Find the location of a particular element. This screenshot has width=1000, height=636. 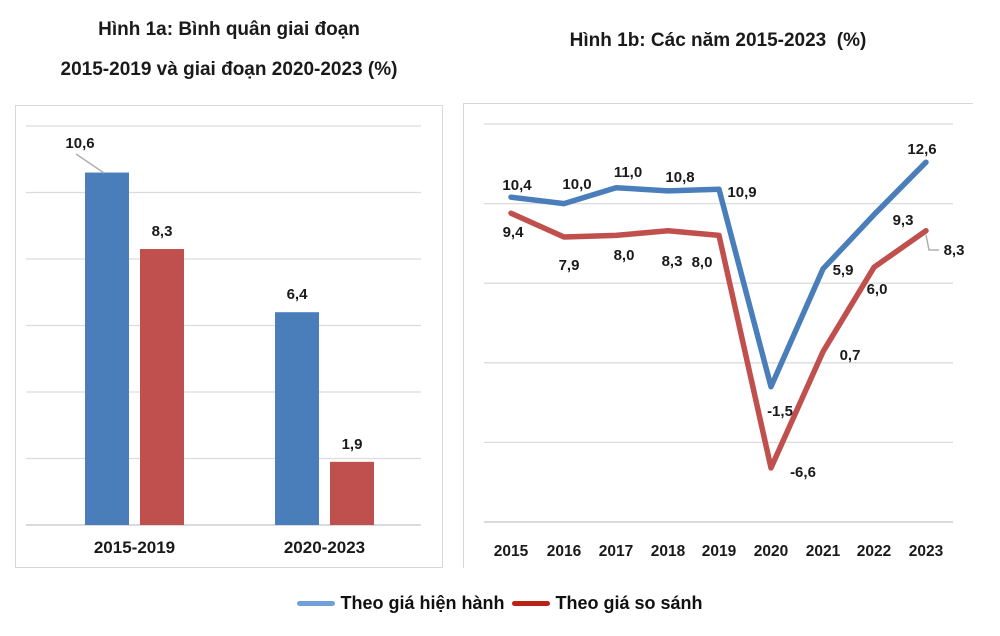

svg-text: 2016 is located at coordinates (564, 551).